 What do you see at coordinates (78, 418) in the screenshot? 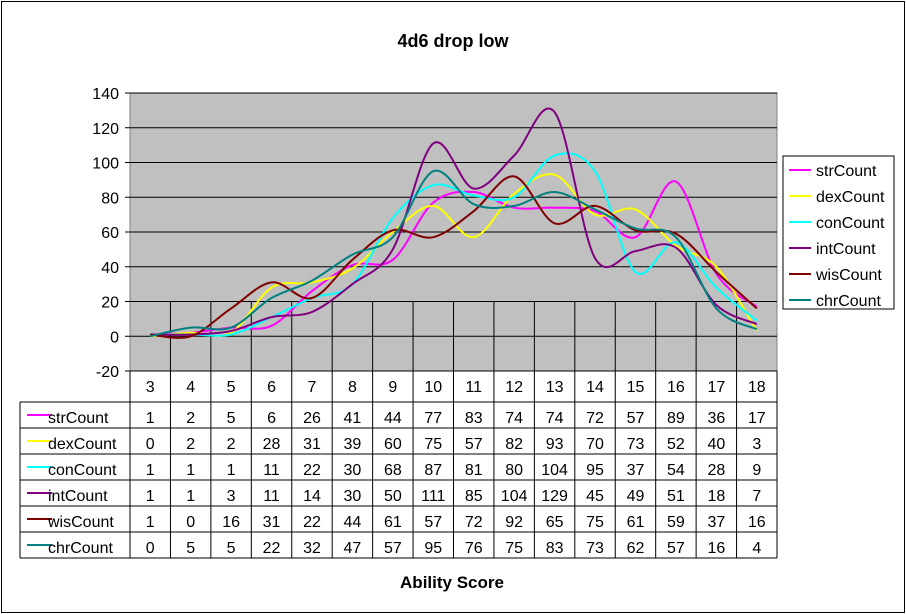
I see `table-row-label: strCount` at bounding box center [78, 418].